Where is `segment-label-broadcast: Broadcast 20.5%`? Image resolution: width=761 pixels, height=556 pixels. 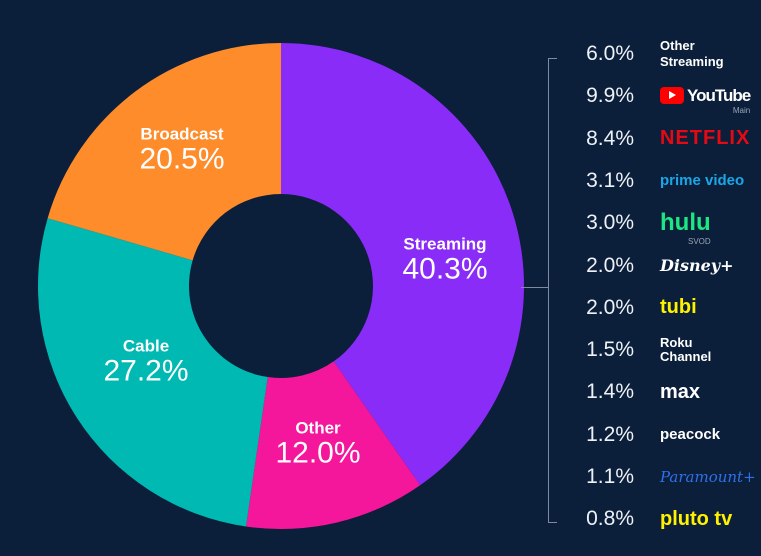 segment-label-broadcast: Broadcast 20.5% is located at coordinates (181, 149).